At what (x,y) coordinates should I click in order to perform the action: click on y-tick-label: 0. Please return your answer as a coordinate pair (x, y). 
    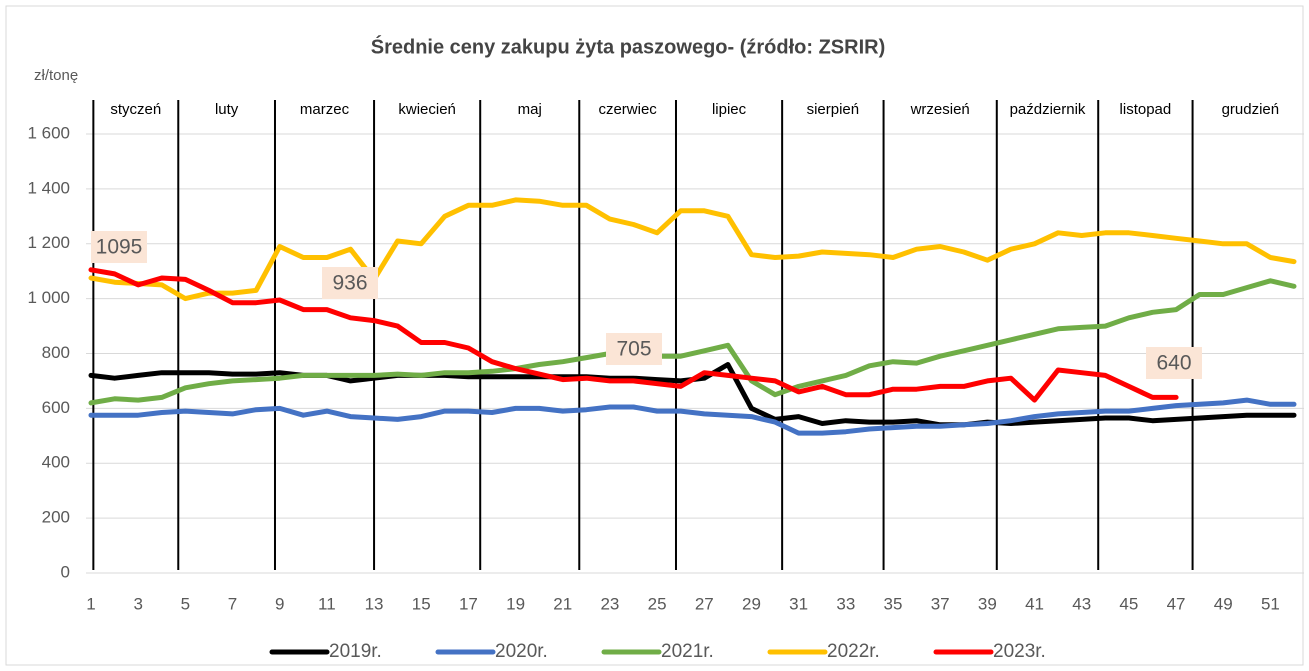
    Looking at the image, I should click on (65, 571).